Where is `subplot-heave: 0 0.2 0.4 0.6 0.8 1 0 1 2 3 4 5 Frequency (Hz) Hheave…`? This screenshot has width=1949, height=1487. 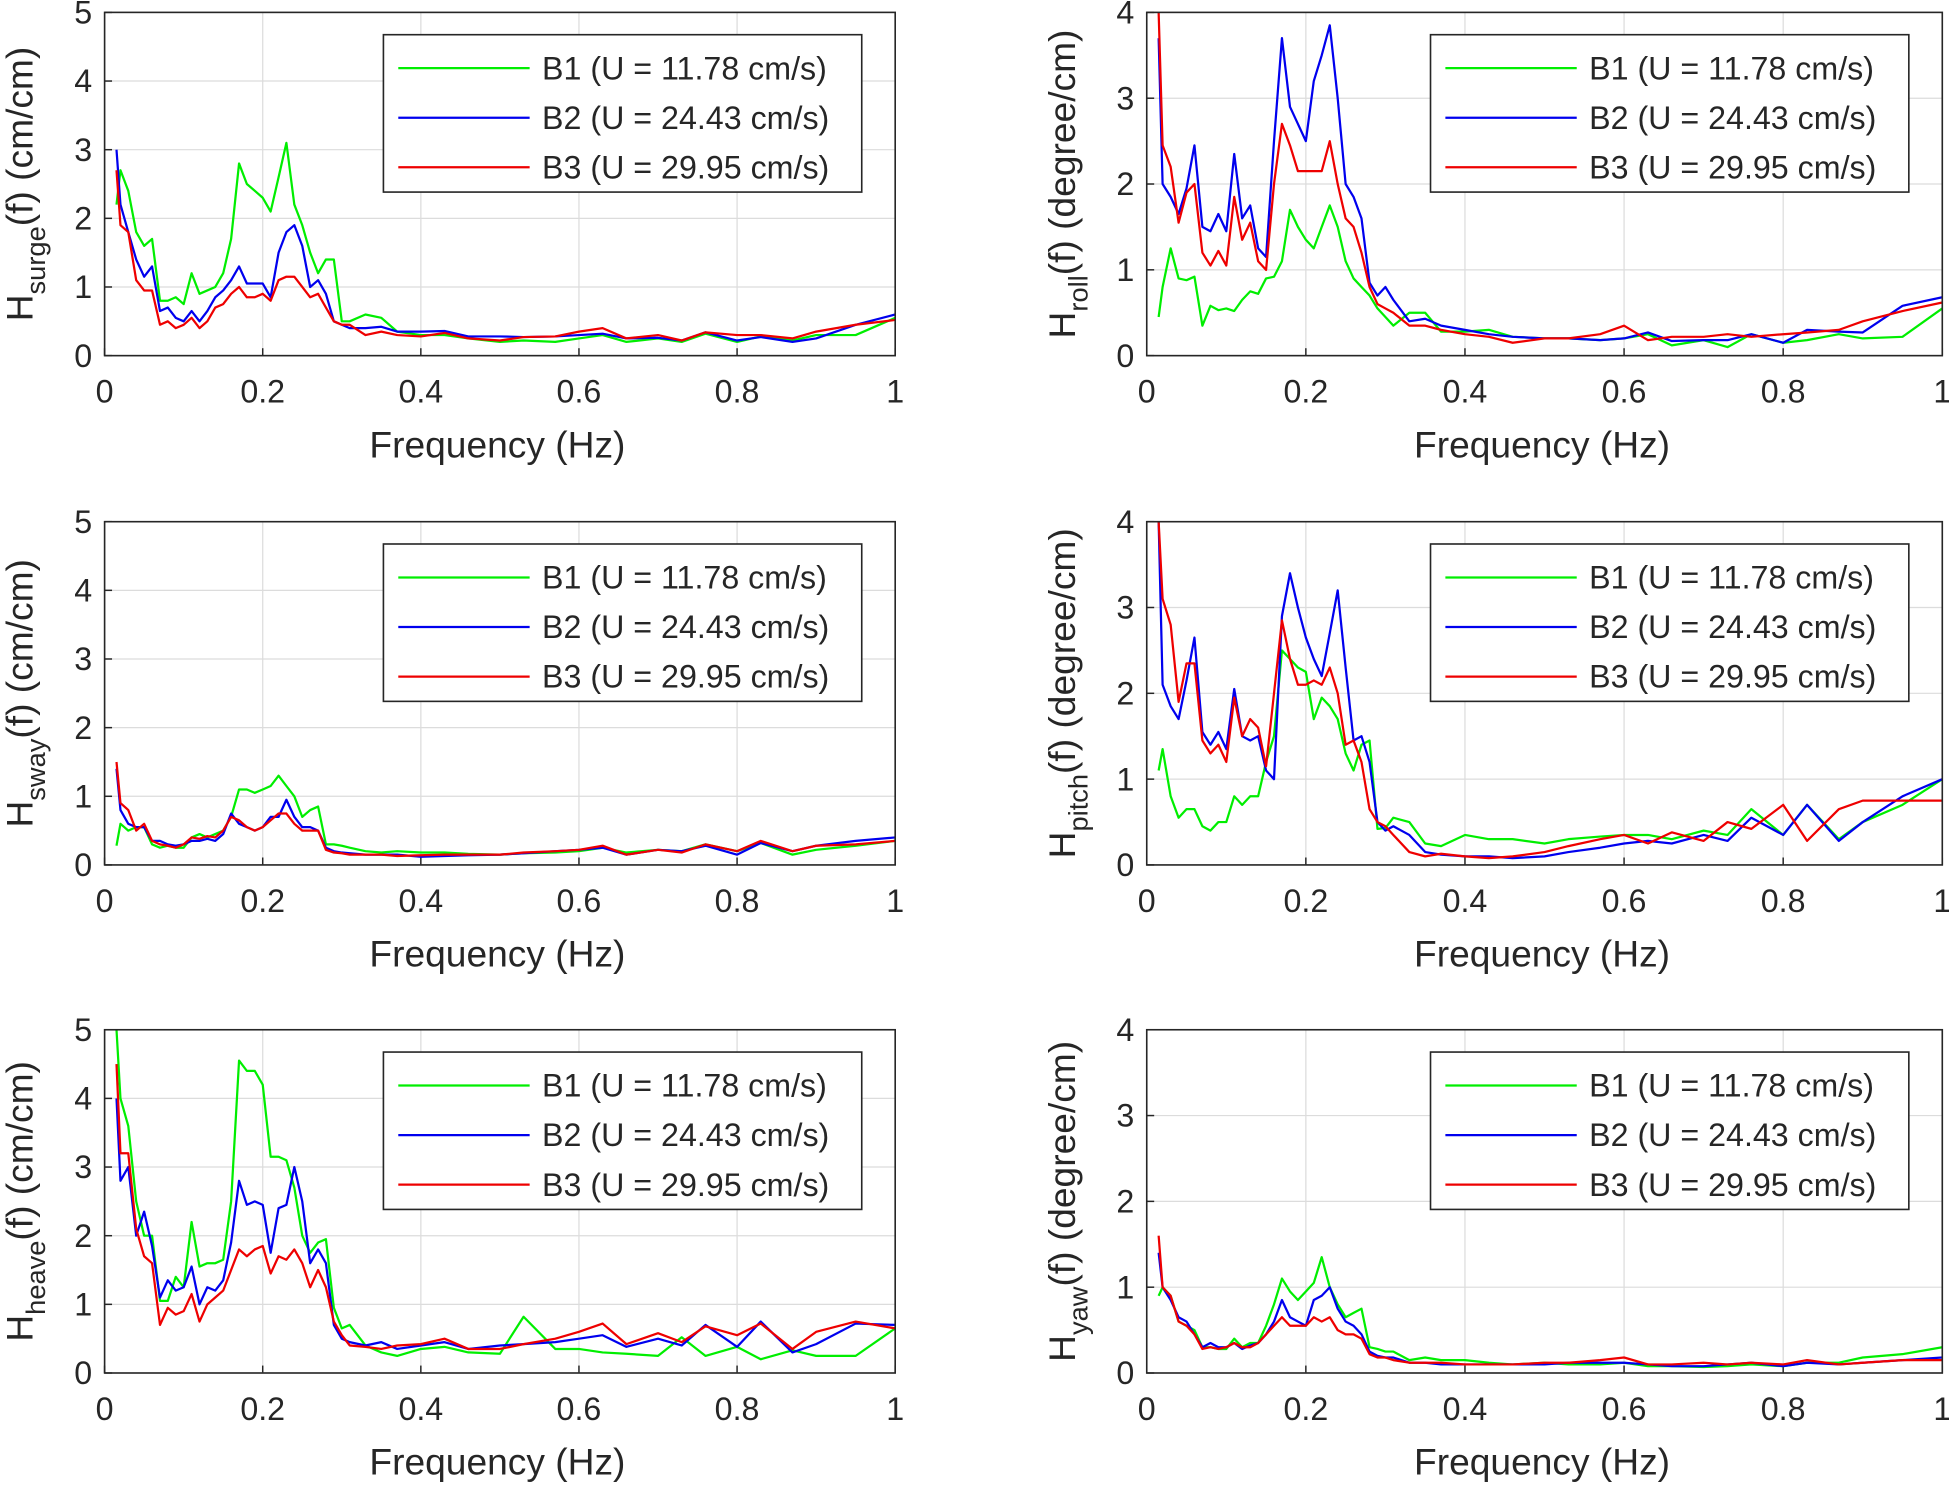 subplot-heave: 0 0.2 0.4 0.6 0.8 1 0 1 2 3 4 5 Frequency (Hz) Hheave… is located at coordinates (452, 1247).